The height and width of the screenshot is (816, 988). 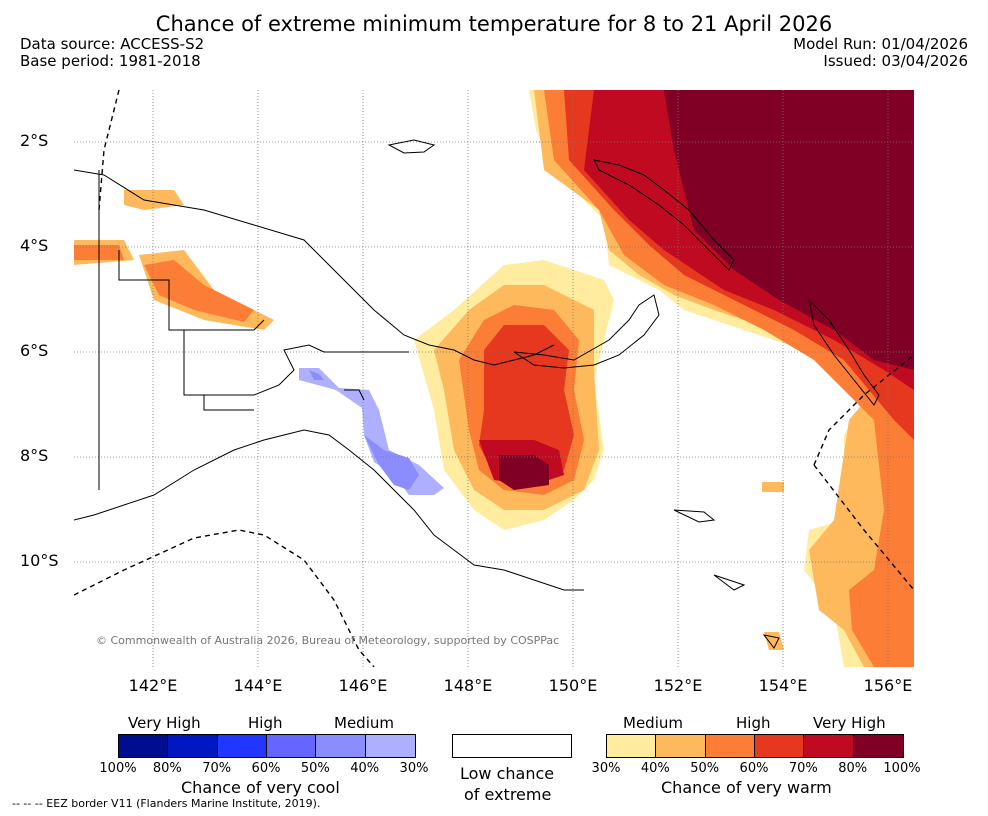 What do you see at coordinates (411, 146) in the screenshot?
I see `manus-island` at bounding box center [411, 146].